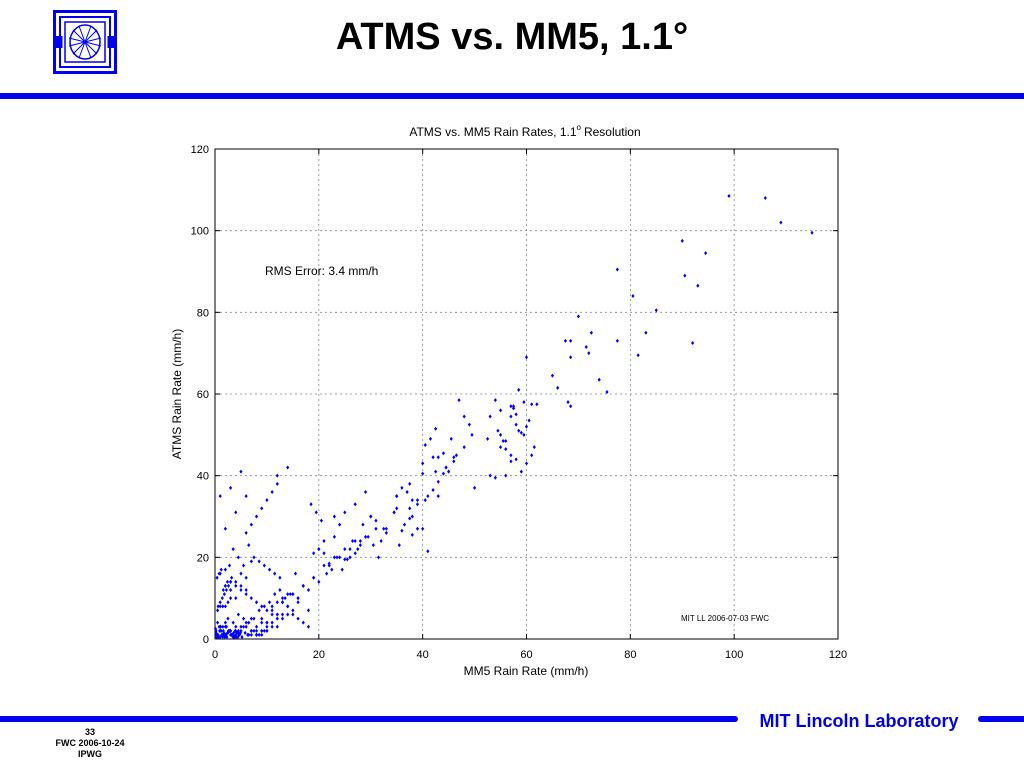 This screenshot has width=1024, height=768. I want to click on y-axis-label: ATMS Rain Rate (mm/h), so click(177, 394).